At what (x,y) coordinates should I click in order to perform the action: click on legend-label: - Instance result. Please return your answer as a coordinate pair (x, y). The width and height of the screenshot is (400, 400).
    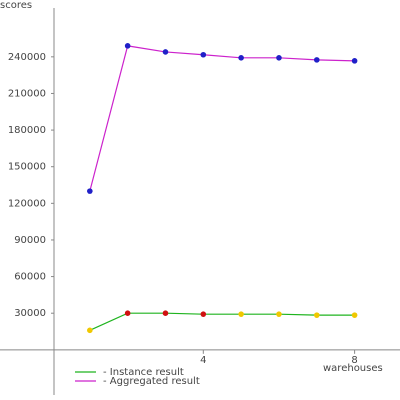
    Looking at the image, I should click on (143, 372).